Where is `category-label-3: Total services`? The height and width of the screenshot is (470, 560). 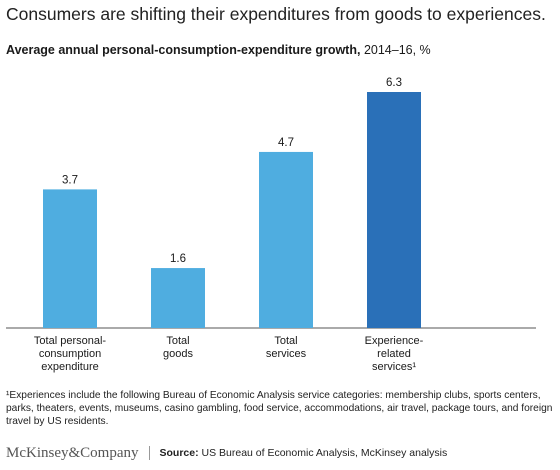 category-label-3: Total services is located at coordinates (286, 347).